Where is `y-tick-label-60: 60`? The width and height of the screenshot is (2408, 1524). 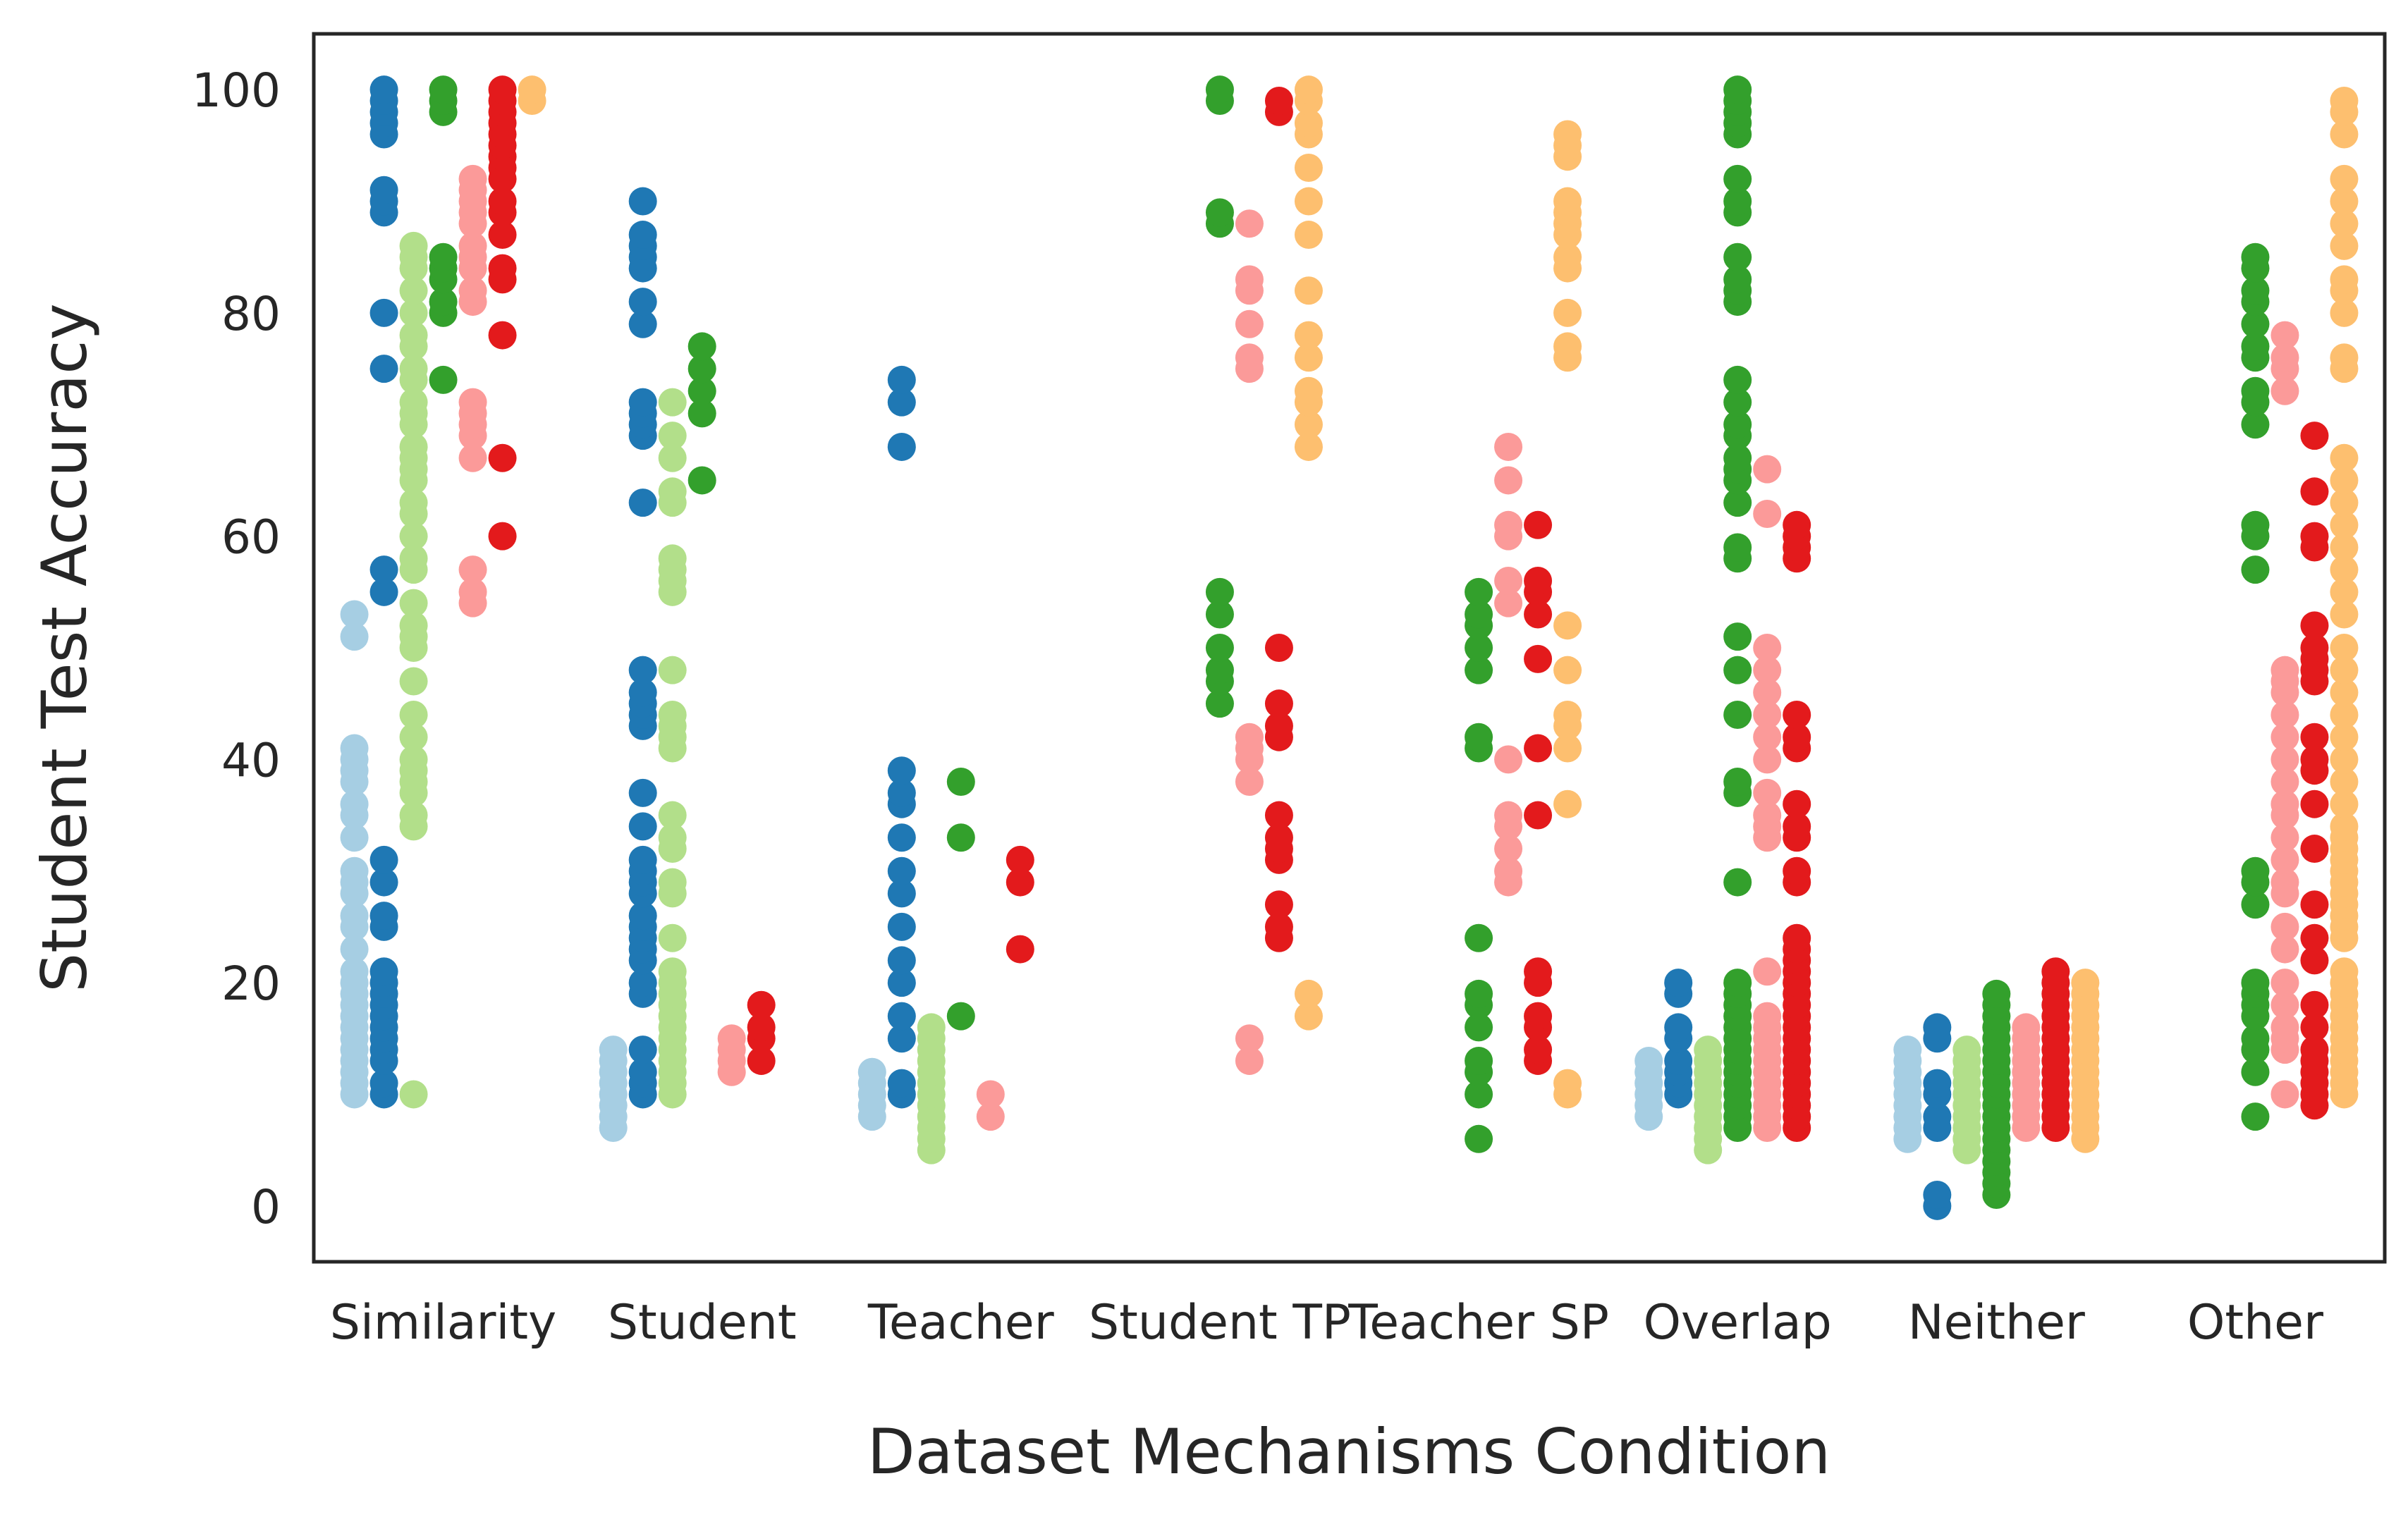 y-tick-label-60: 60 is located at coordinates (251, 537).